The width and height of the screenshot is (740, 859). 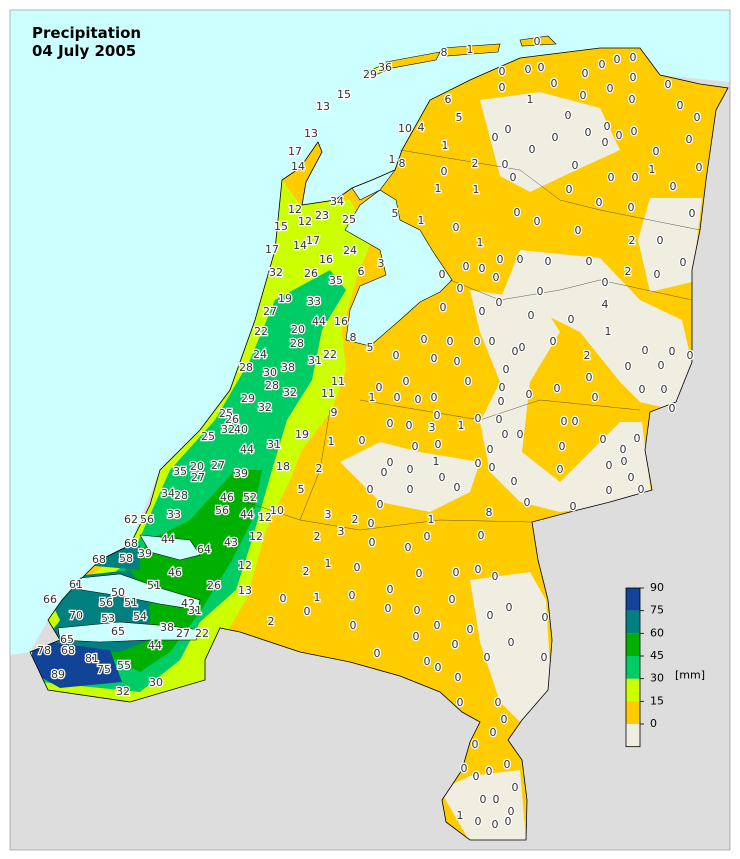 What do you see at coordinates (183, 633) in the screenshot?
I see `station-value: 27` at bounding box center [183, 633].